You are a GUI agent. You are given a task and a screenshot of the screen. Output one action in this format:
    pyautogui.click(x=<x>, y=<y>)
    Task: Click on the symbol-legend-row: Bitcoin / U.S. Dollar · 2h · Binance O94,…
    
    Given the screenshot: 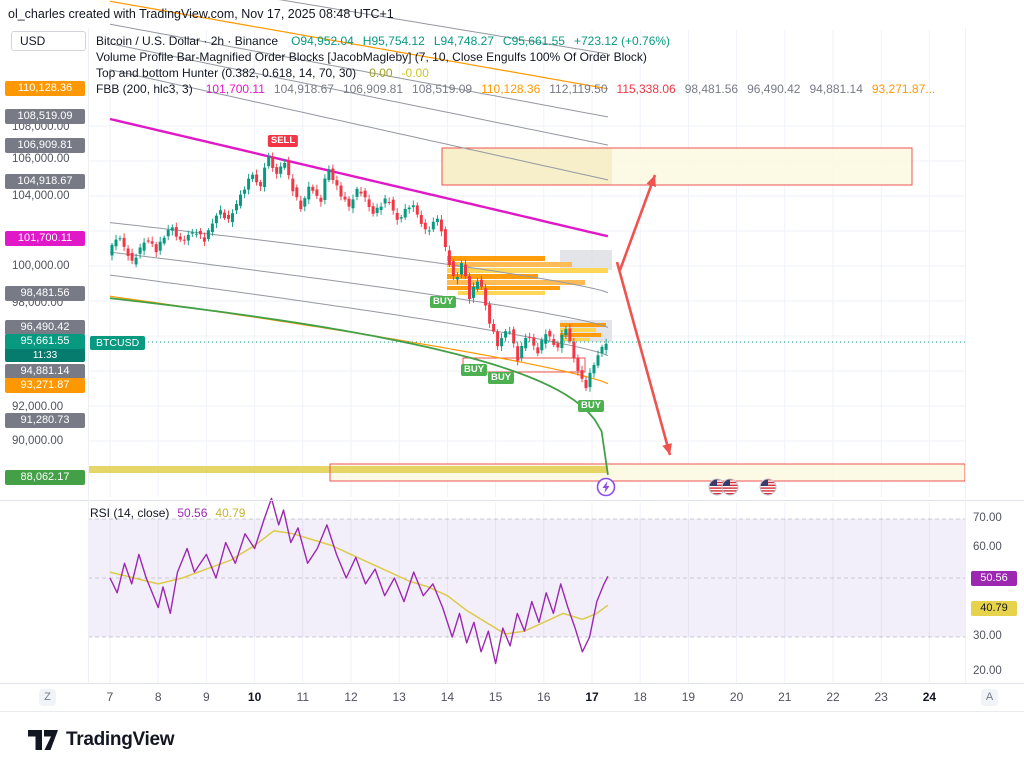 What is the action you would take?
    pyautogui.click(x=515, y=41)
    